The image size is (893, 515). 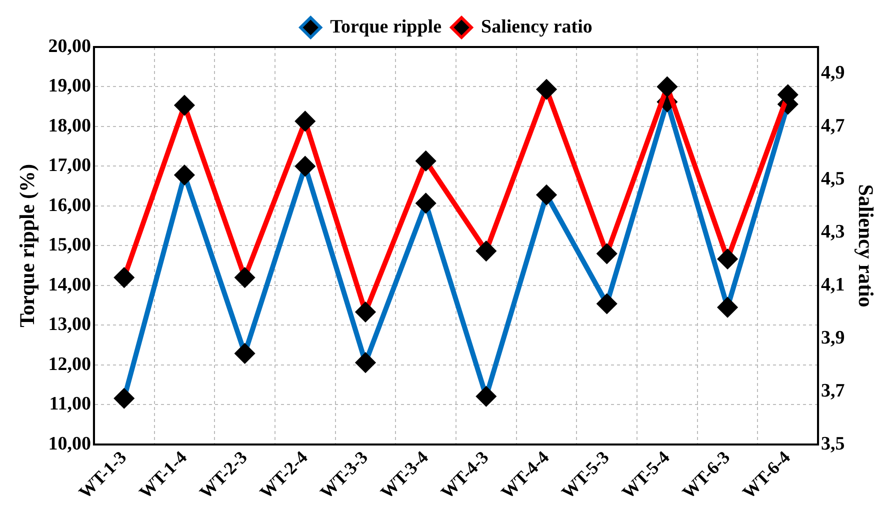 I want to click on y-tick-label: 17,00, so click(x=69, y=165).